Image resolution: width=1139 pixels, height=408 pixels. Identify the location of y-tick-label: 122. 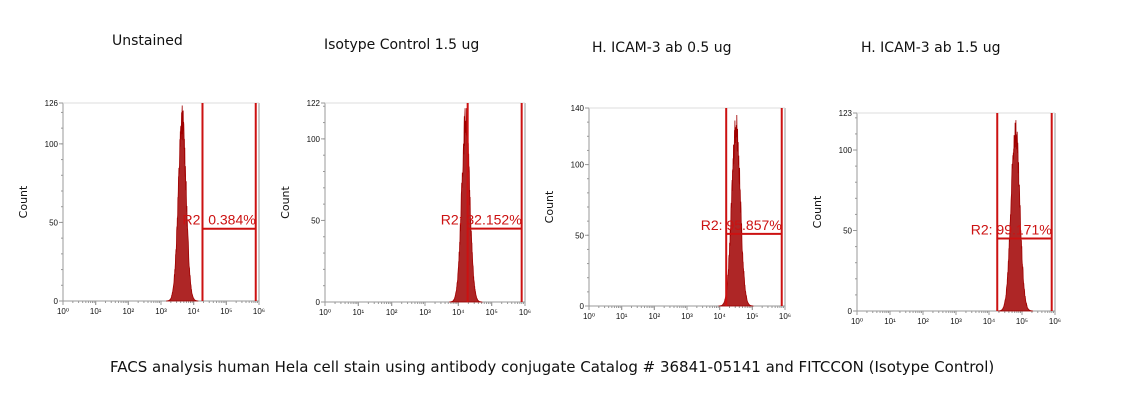
(314, 103).